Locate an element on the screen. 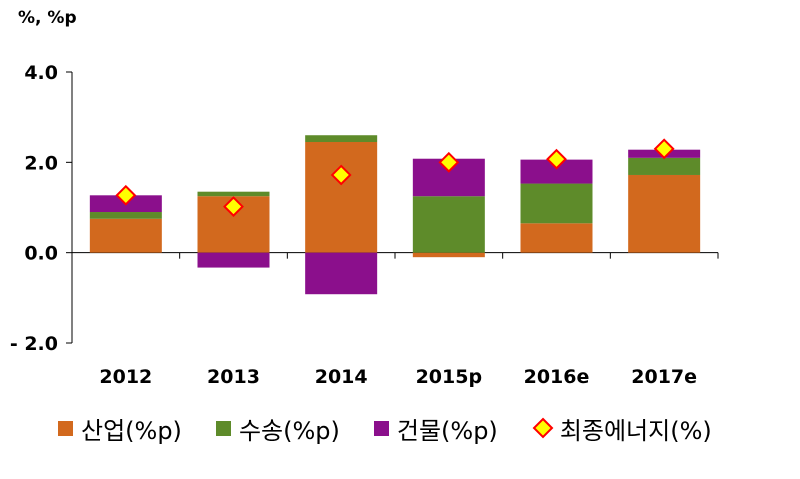 The image size is (800, 479). legend-swatch-transport is located at coordinates (223, 428).